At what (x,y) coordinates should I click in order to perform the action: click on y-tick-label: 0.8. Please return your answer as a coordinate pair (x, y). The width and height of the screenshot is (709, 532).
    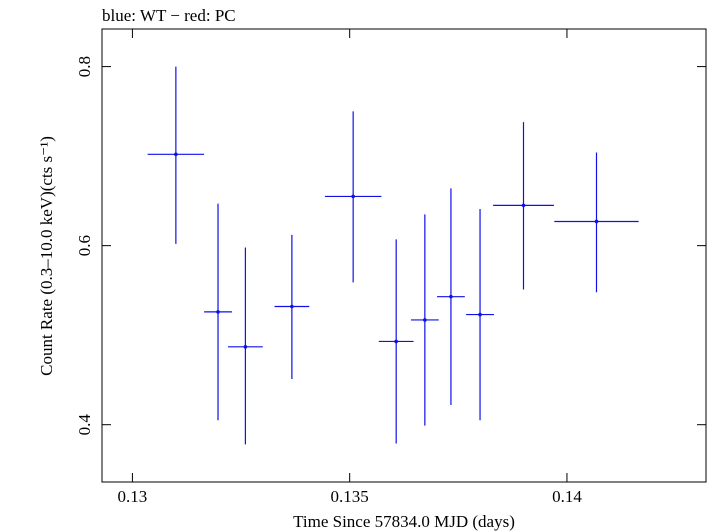
    Looking at the image, I should click on (84, 66).